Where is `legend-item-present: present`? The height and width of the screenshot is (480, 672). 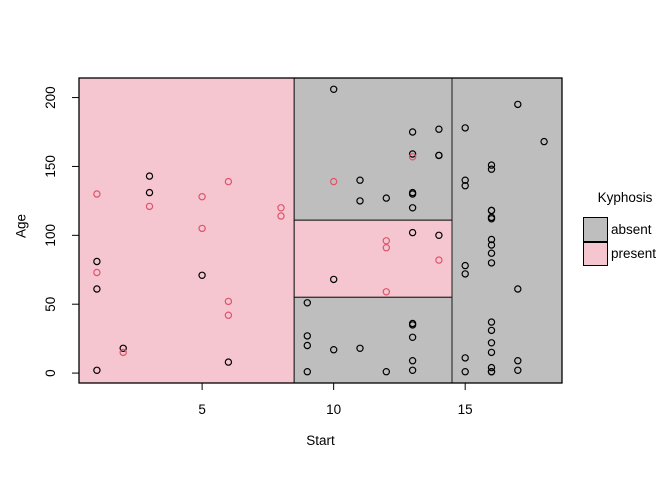
legend-item-present: present is located at coordinates (620, 253).